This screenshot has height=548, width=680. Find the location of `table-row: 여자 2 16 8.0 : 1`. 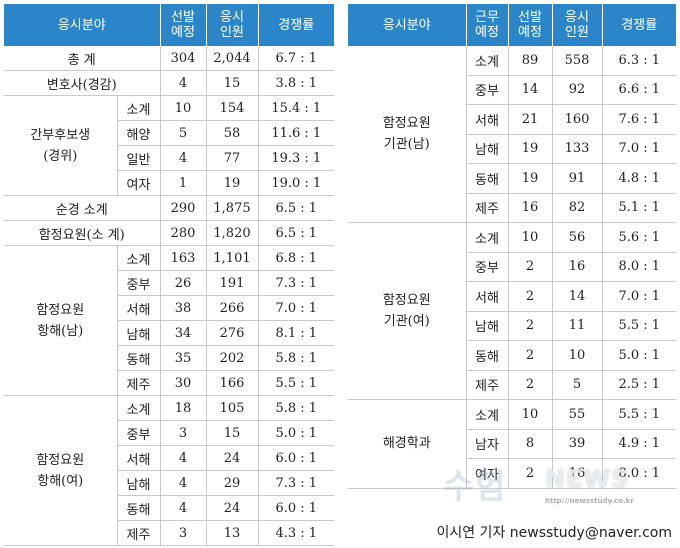

table-row: 여자 2 16 8.0 : 1 is located at coordinates (512, 473).